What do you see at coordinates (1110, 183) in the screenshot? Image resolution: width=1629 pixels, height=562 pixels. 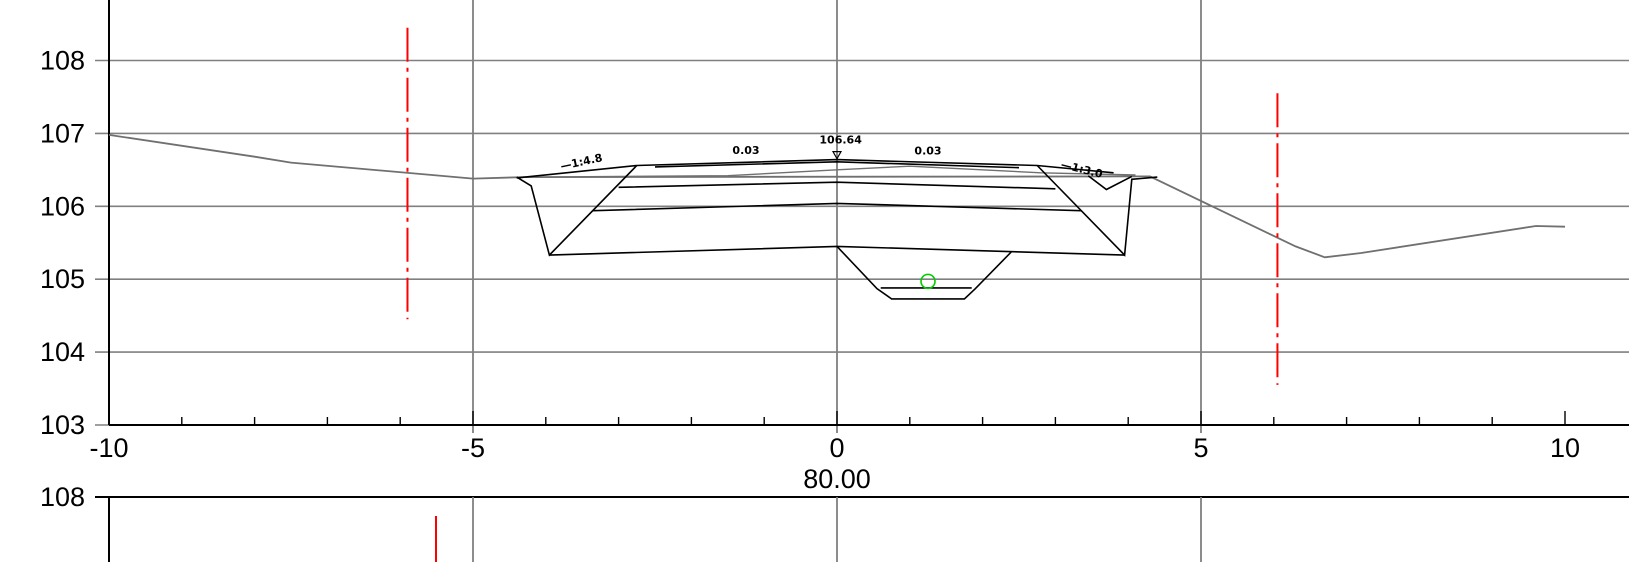 I see `ditch-right` at bounding box center [1110, 183].